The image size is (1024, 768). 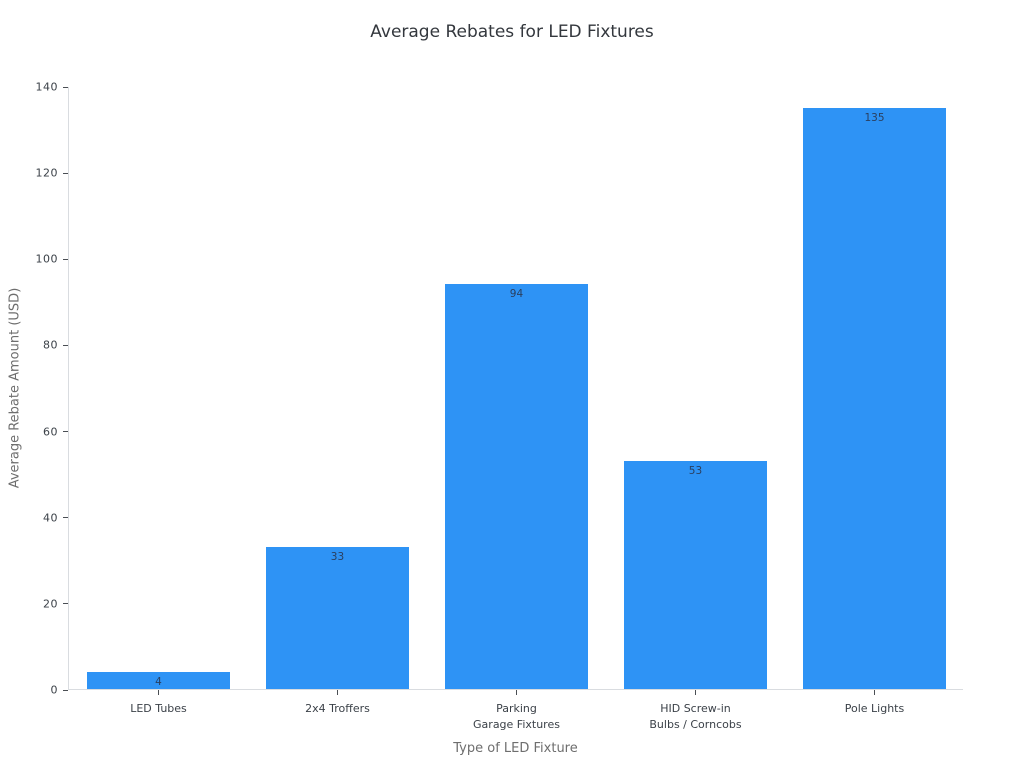 I want to click on y-tick-label: 140, so click(x=46, y=87).